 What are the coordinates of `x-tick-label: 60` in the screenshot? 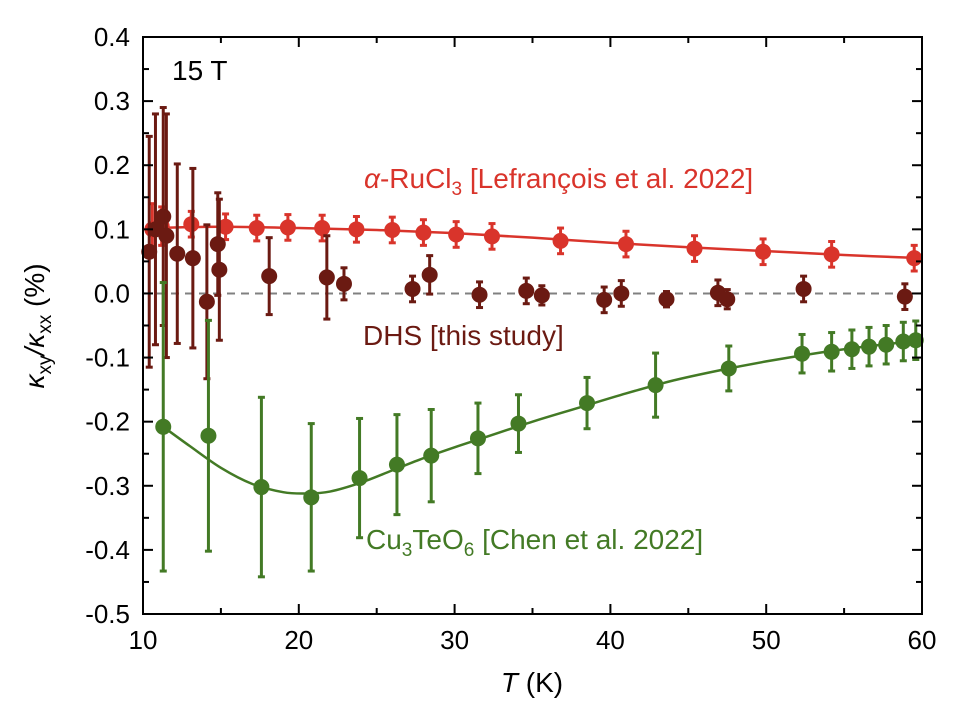 It's located at (922, 640).